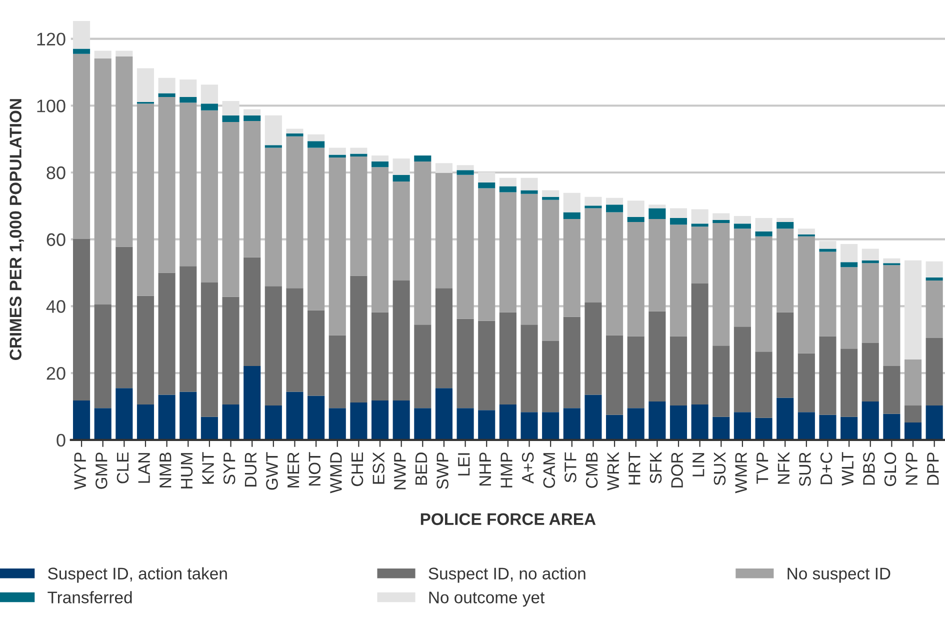  What do you see at coordinates (378, 468) in the screenshot?
I see `x-tick-label: ESX` at bounding box center [378, 468].